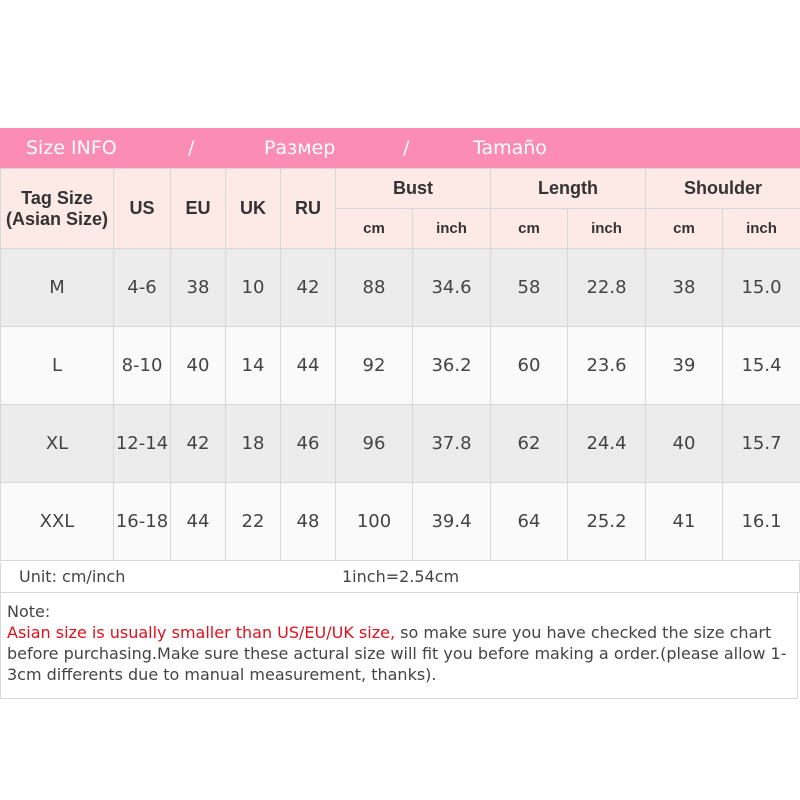  What do you see at coordinates (308, 443) in the screenshot?
I see `table-cell: 46` at bounding box center [308, 443].